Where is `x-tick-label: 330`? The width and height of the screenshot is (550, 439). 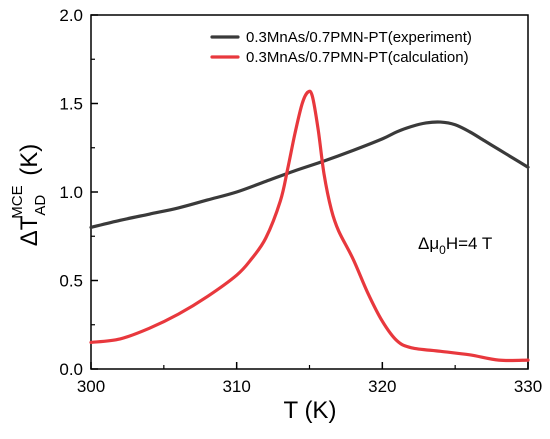 x-tick-label: 330 is located at coordinates (528, 386).